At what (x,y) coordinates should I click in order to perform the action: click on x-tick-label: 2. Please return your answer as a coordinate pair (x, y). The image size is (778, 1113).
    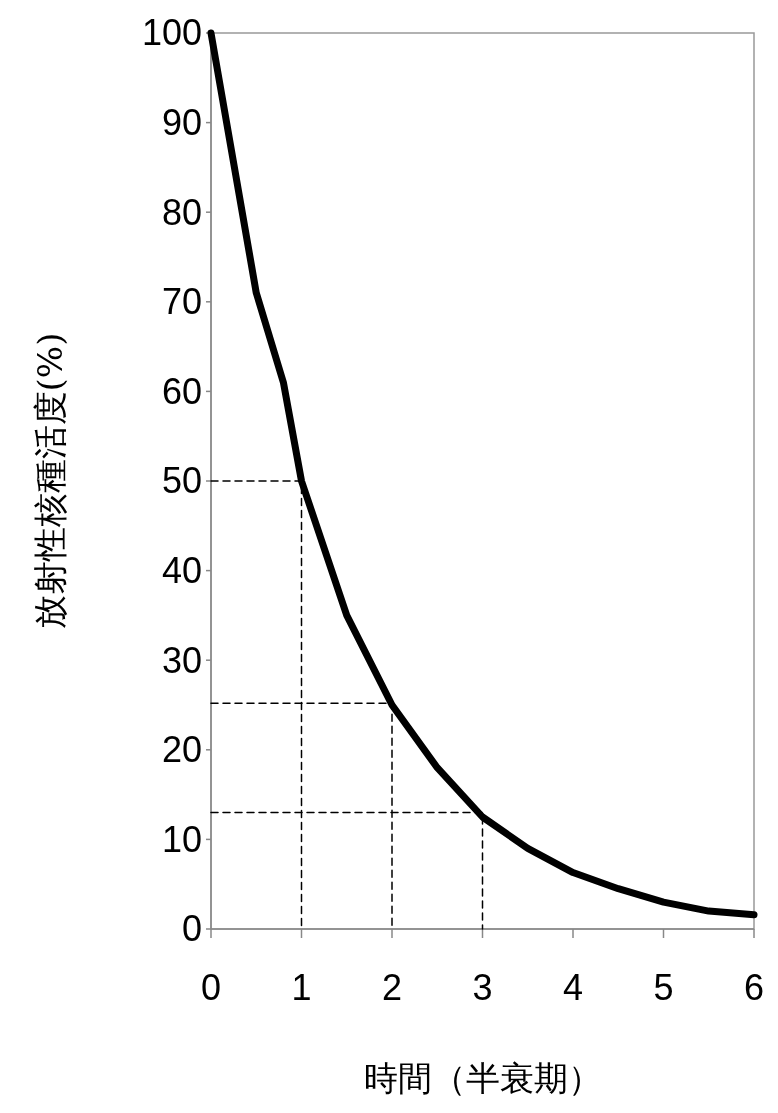
    Looking at the image, I should click on (392, 987).